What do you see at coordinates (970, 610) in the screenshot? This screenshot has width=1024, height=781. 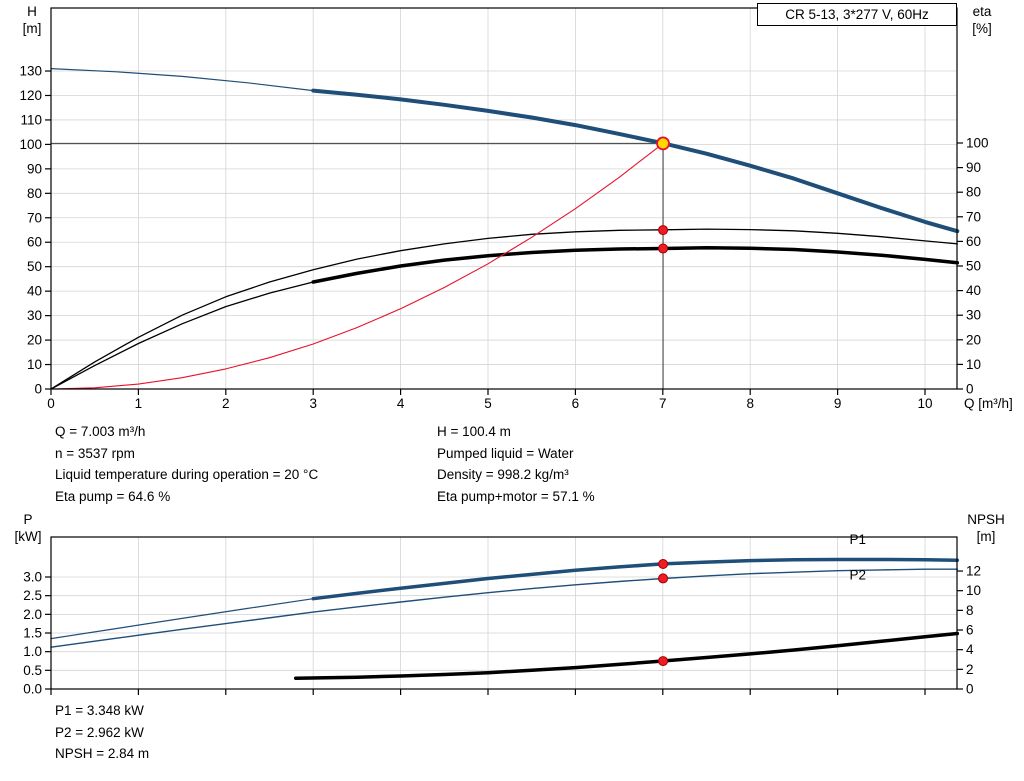 I see `right-tick-label: 8` at bounding box center [970, 610].